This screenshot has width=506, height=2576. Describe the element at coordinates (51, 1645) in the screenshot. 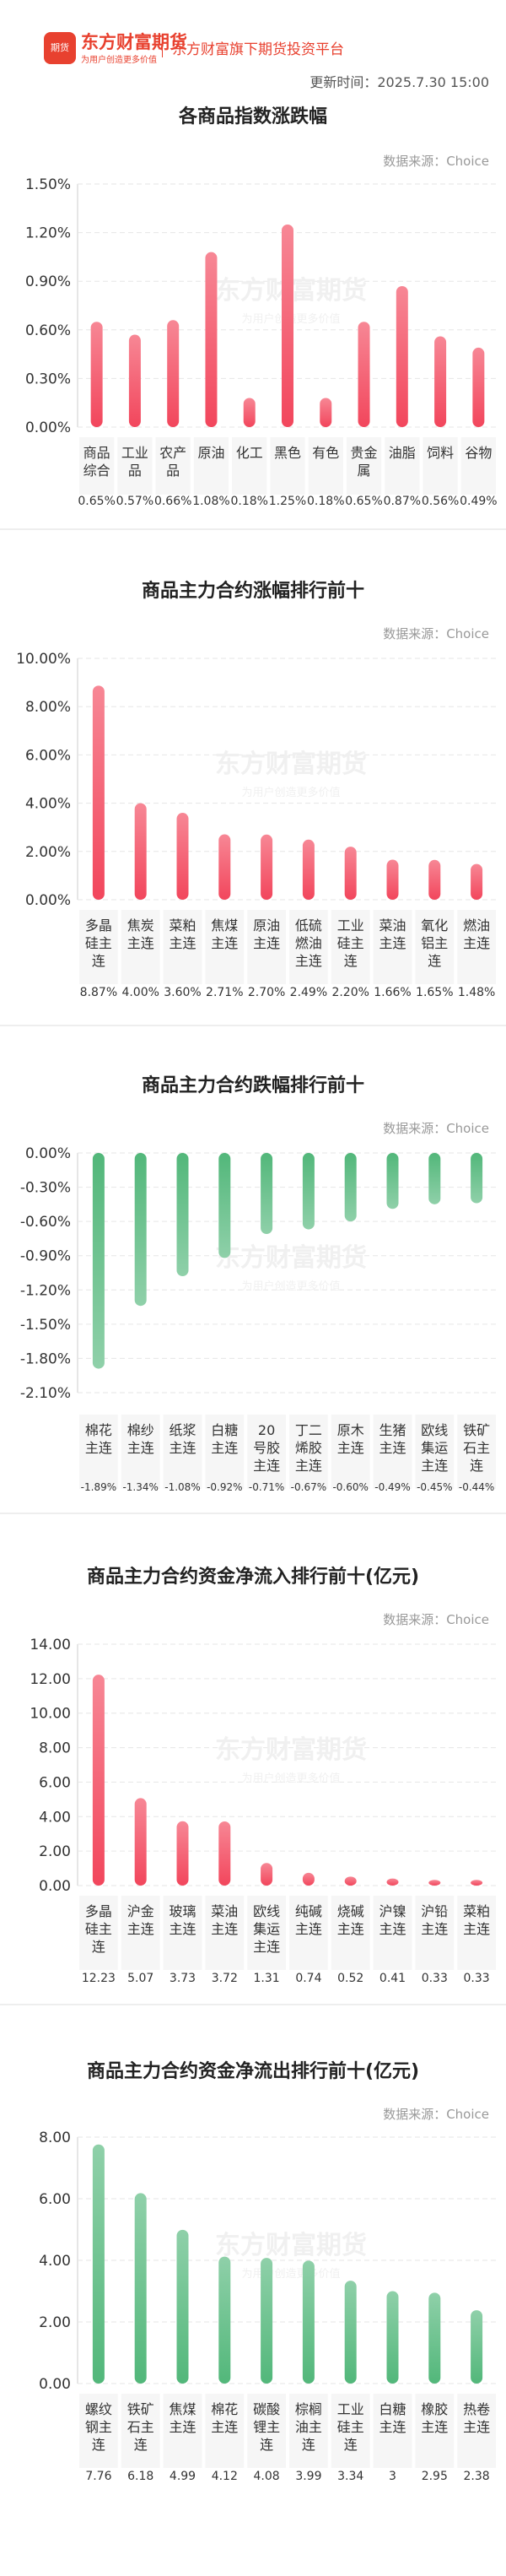

I see `y-tick-label: 14.00` at that location.